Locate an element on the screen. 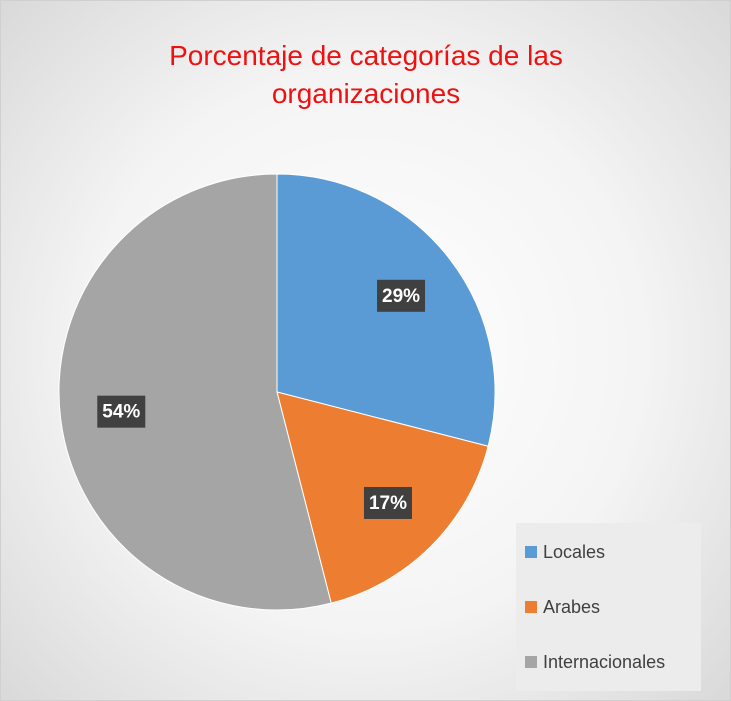  legend-box is located at coordinates (608, 607).